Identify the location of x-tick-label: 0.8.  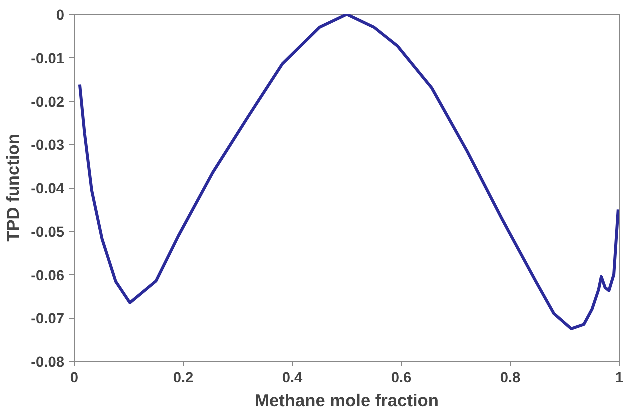
(510, 378).